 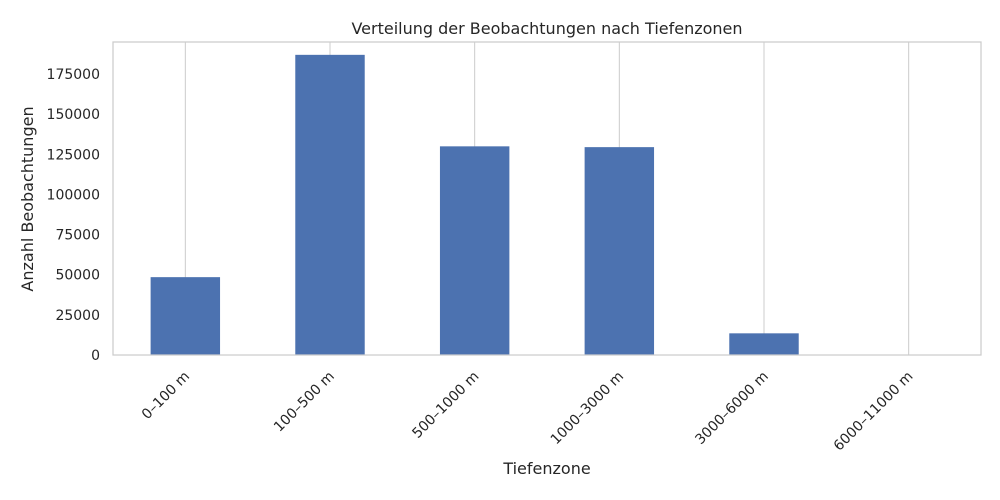 What do you see at coordinates (73, 155) in the screenshot?
I see `y-tick-label: 125000` at bounding box center [73, 155].